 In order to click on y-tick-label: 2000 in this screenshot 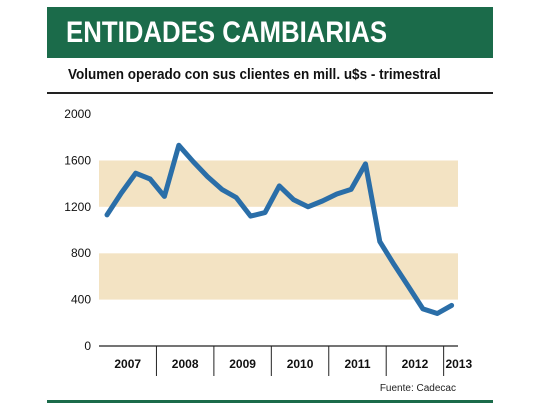, I will do `click(77, 114)`.